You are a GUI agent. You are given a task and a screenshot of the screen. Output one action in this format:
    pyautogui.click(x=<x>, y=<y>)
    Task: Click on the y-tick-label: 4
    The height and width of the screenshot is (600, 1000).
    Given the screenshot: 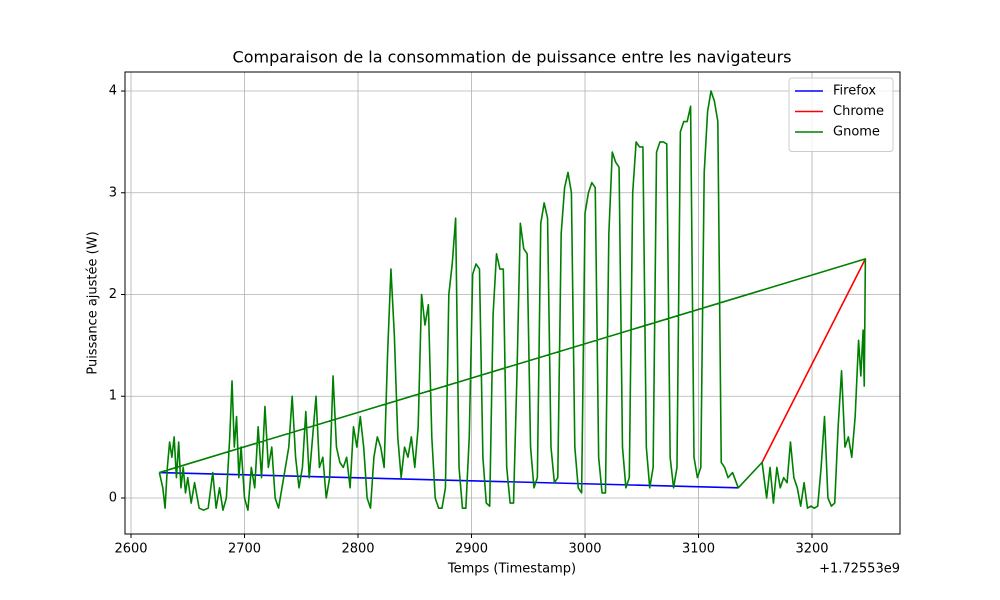 What is the action you would take?
    pyautogui.click(x=113, y=91)
    